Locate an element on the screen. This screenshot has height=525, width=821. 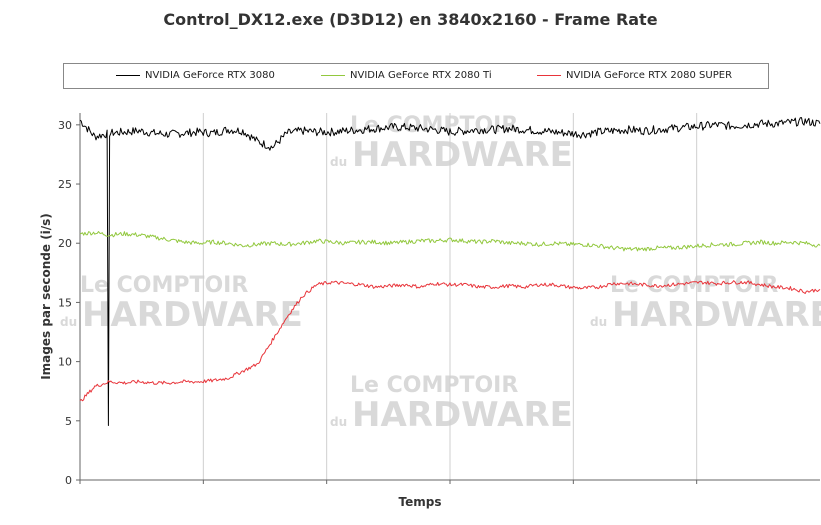
legend-swatch-rtx-2080-super is located at coordinates (549, 75).